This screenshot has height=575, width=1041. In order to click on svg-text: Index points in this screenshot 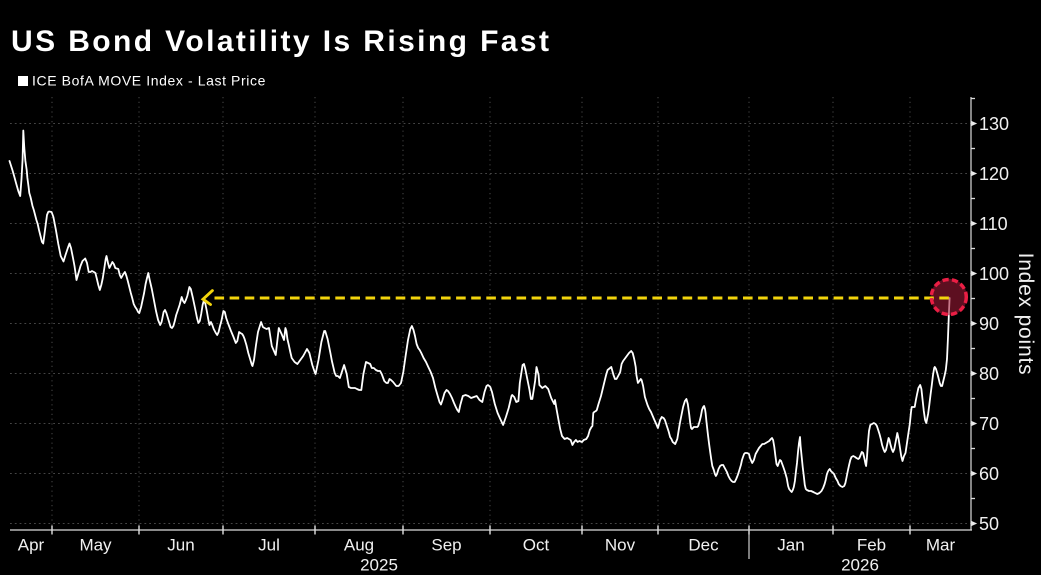, I will do `click(1025, 314)`.